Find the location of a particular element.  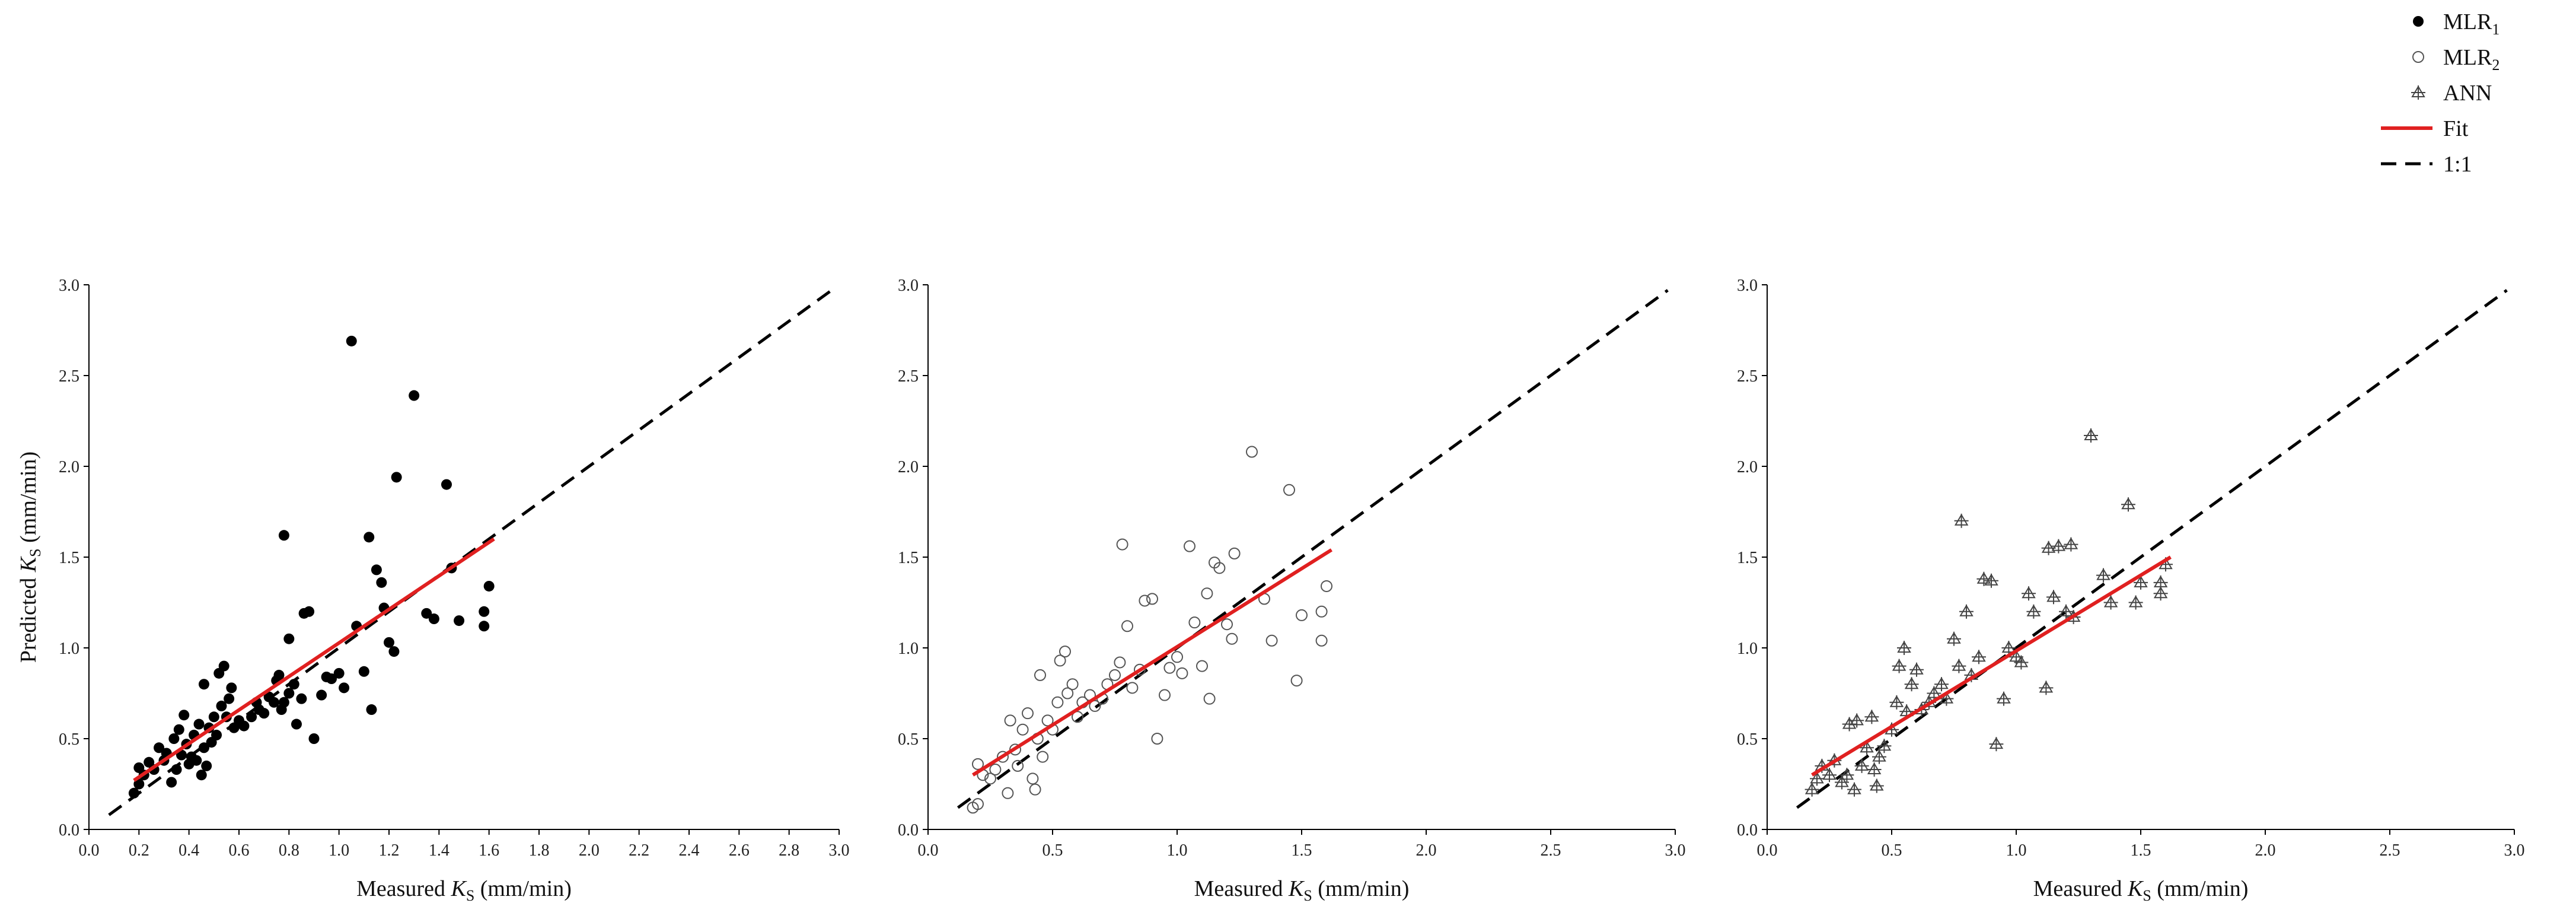

legend-entry: ANN is located at coordinates (2451, 93).